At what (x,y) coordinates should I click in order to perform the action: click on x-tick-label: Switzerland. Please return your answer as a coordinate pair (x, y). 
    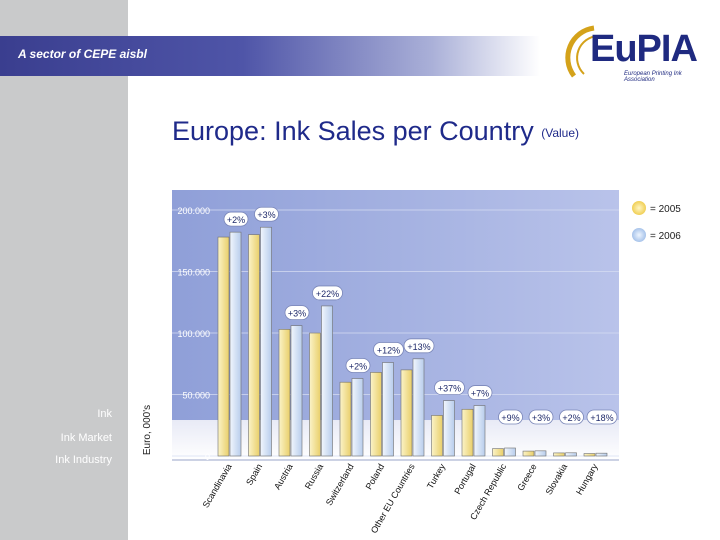
    Looking at the image, I should click on (340, 484).